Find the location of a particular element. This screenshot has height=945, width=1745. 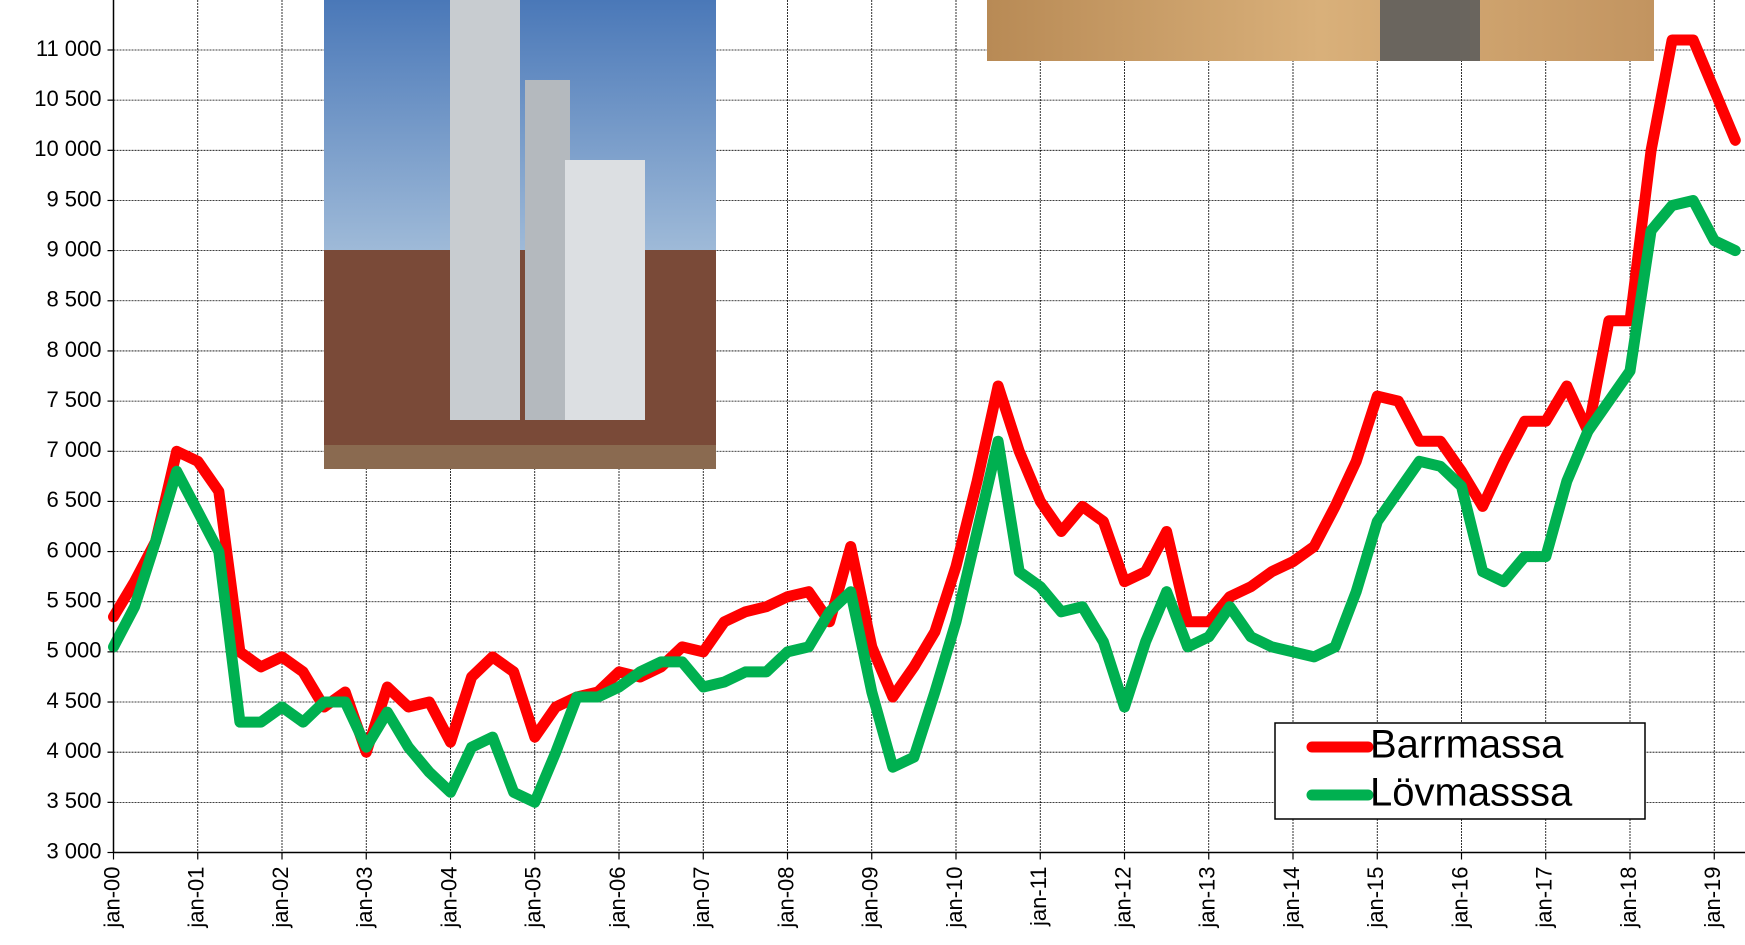

photo is located at coordinates (1320, 30).